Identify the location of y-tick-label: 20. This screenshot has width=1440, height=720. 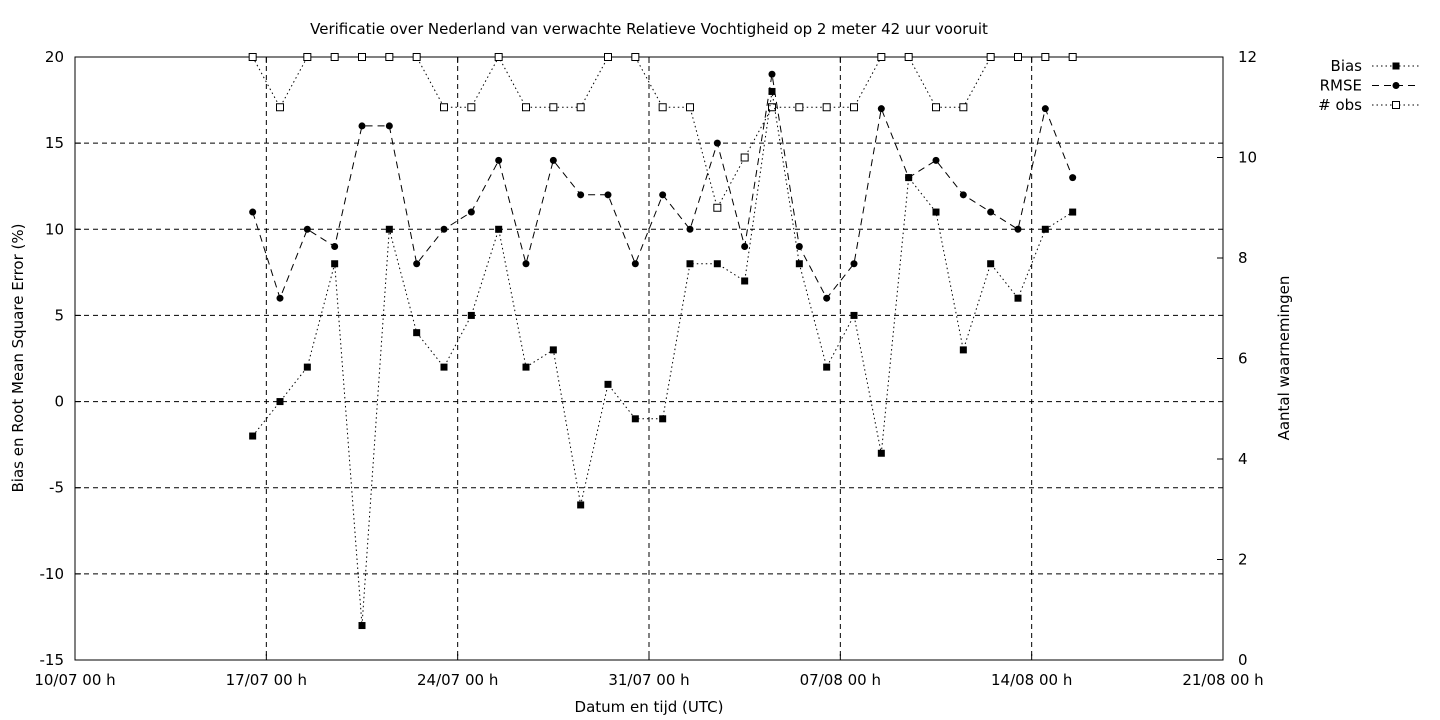
(54, 57).